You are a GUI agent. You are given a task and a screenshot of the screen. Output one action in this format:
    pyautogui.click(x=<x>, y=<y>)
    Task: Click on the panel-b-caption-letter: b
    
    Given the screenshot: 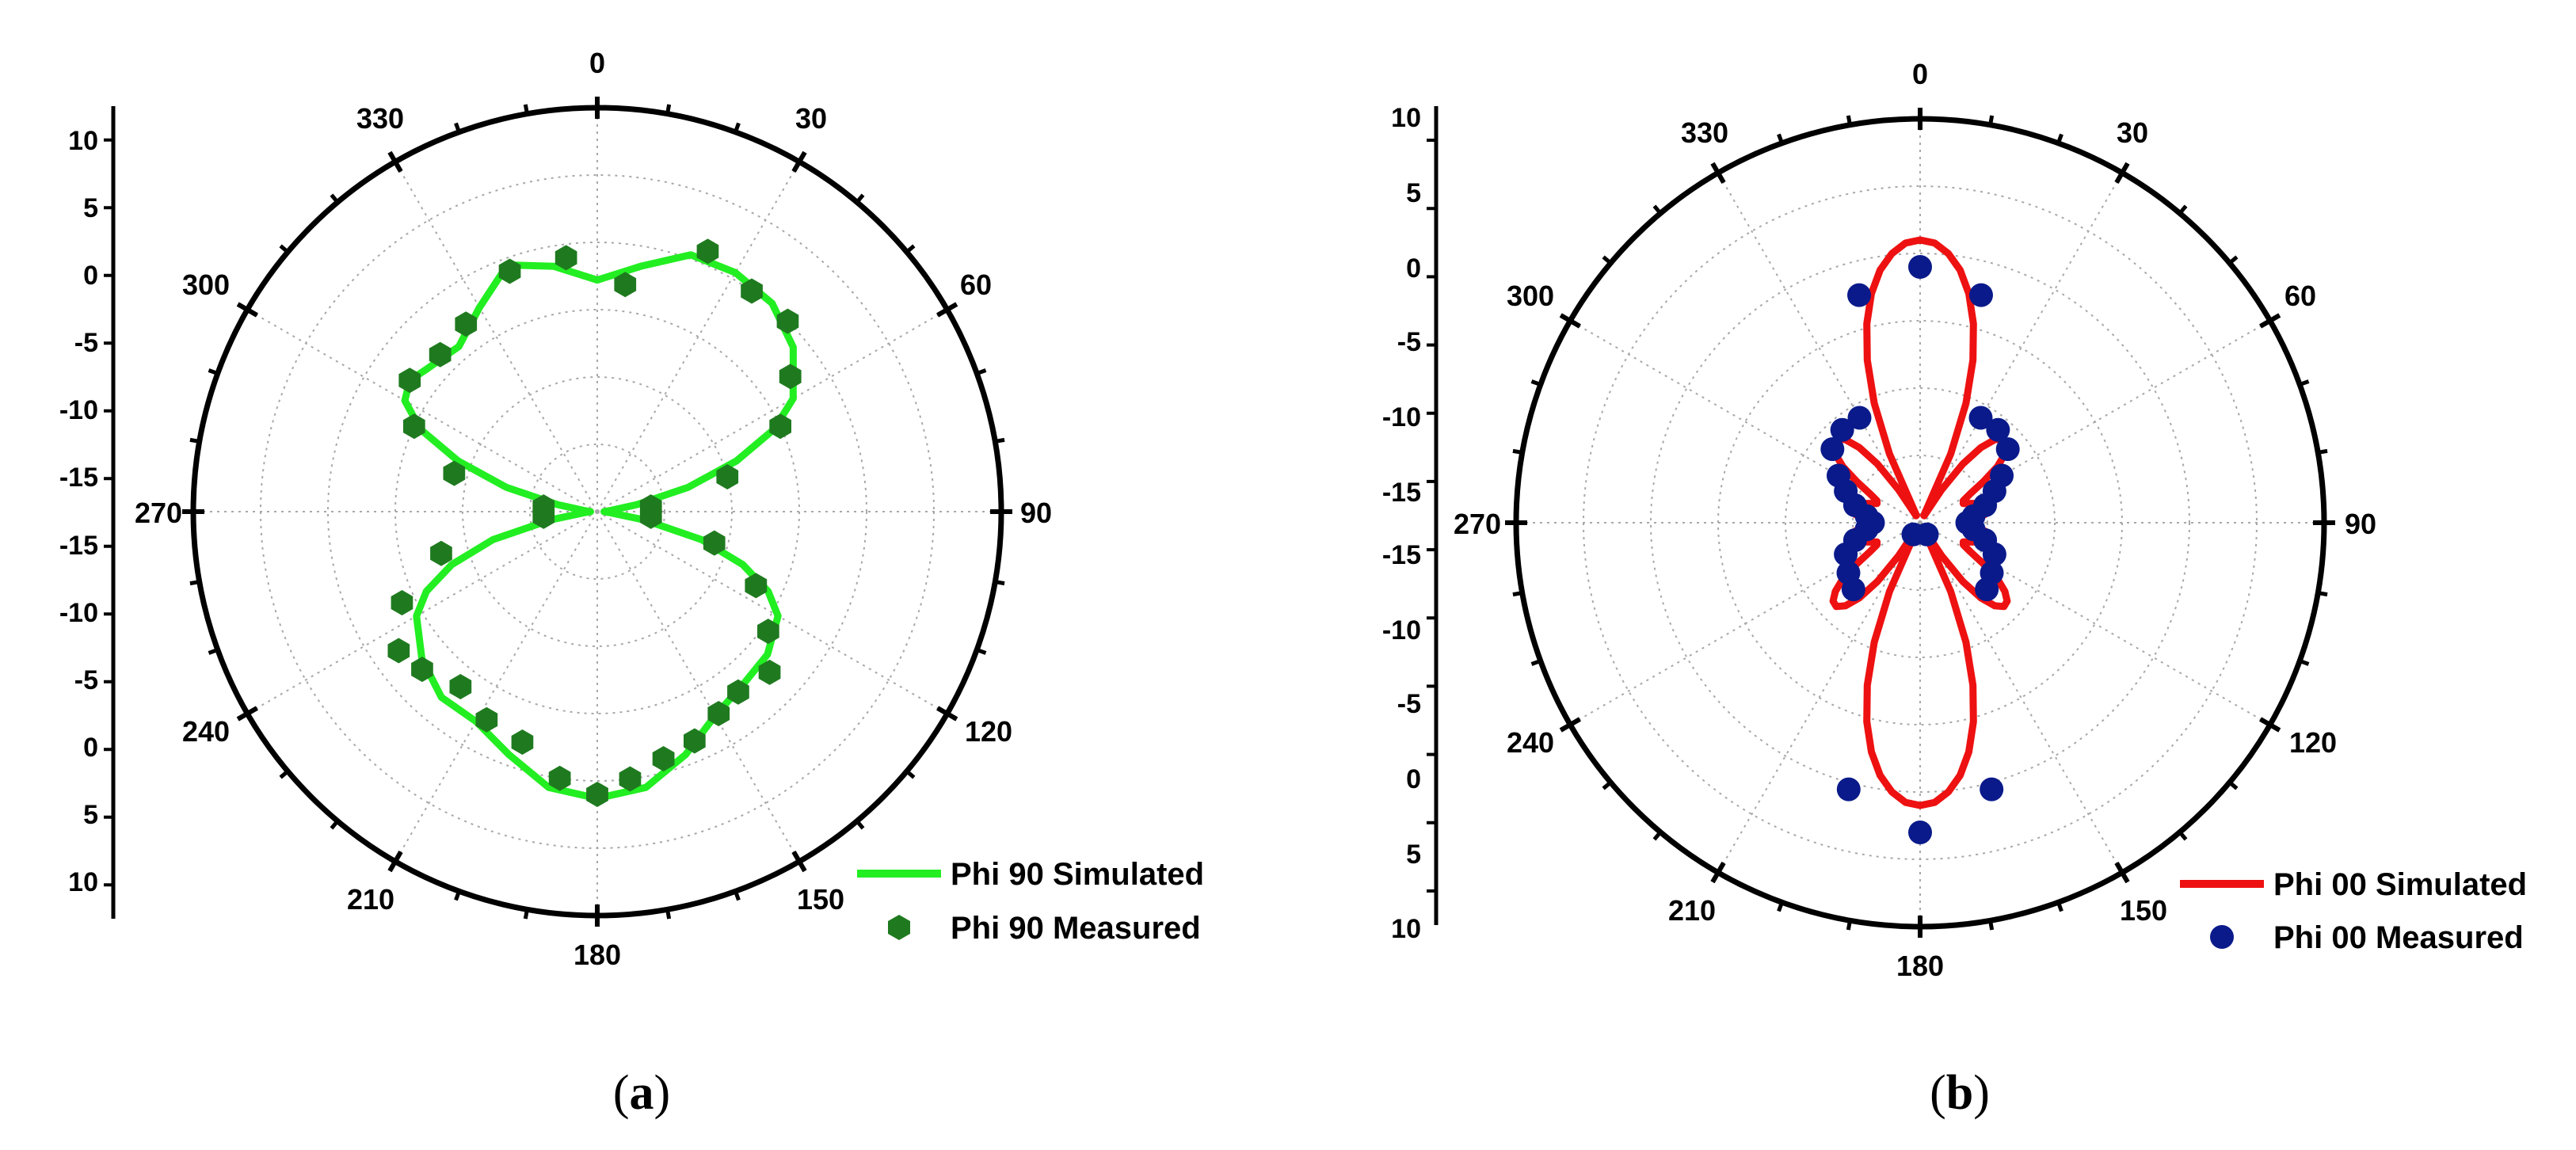 What is the action you would take?
    pyautogui.click(x=1960, y=1093)
    